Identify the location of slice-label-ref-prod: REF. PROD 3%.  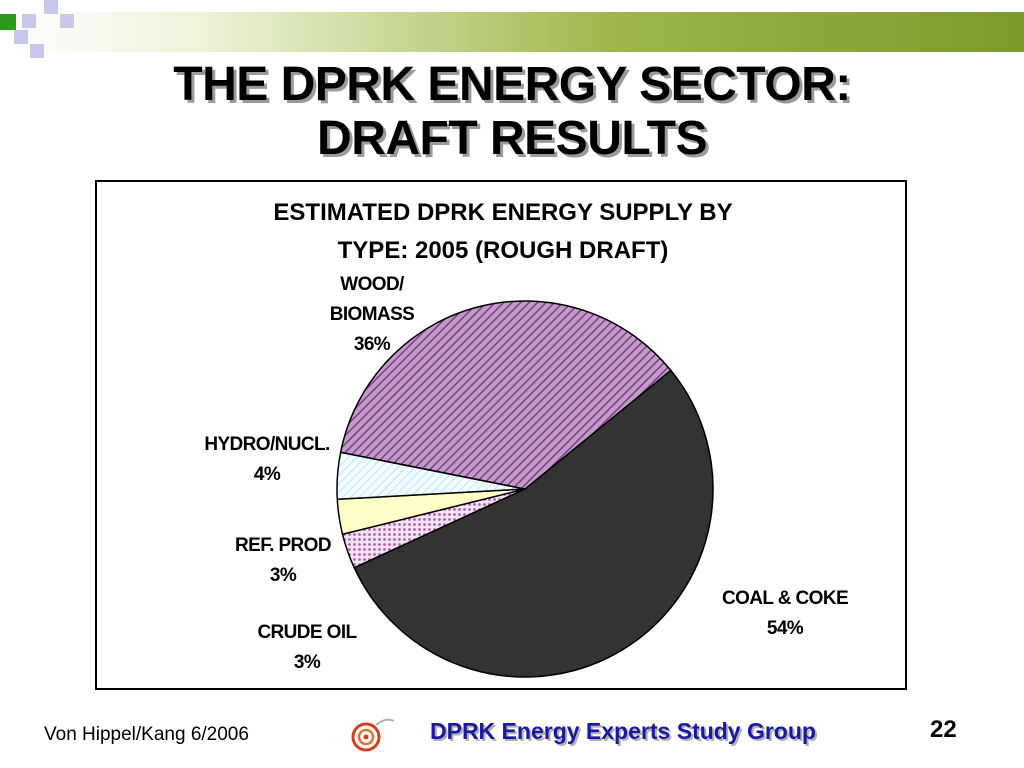
(283, 561).